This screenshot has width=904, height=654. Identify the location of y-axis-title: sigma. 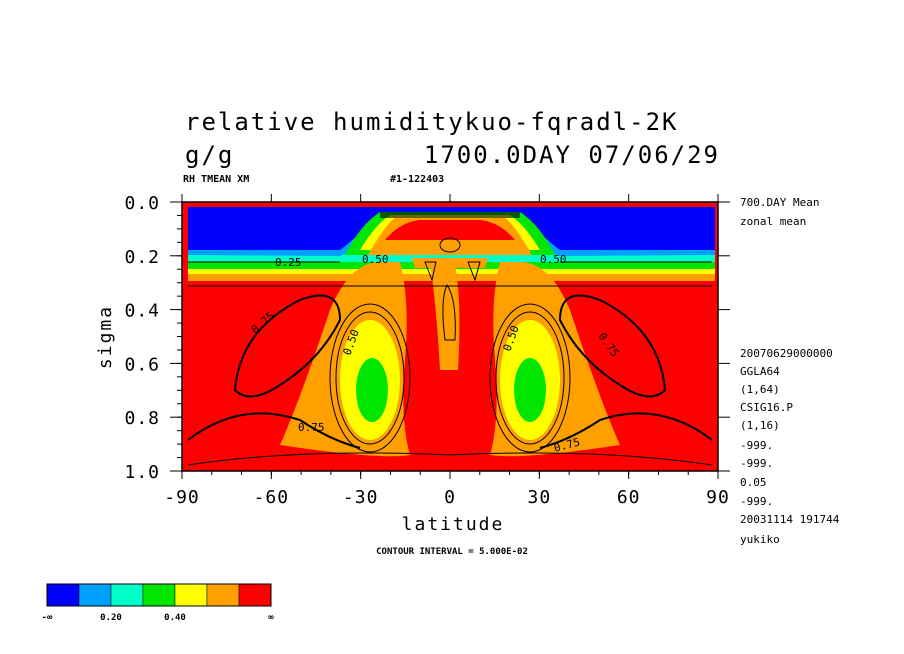
(105, 337).